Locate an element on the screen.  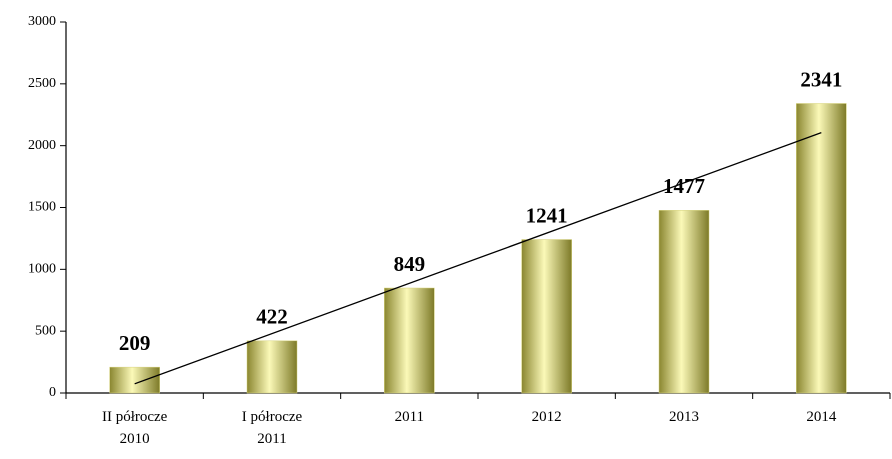
y-tick-label: 1500 is located at coordinates (42, 207).